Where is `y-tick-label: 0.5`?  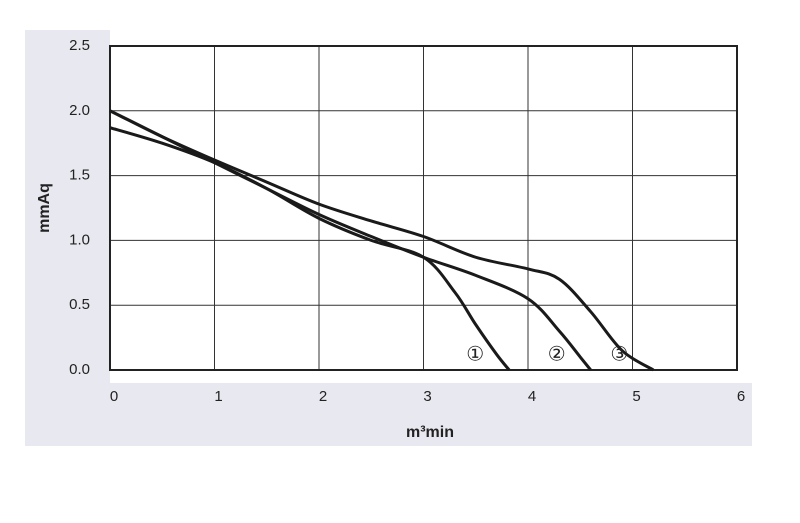
y-tick-label: 0.5 is located at coordinates (79, 304).